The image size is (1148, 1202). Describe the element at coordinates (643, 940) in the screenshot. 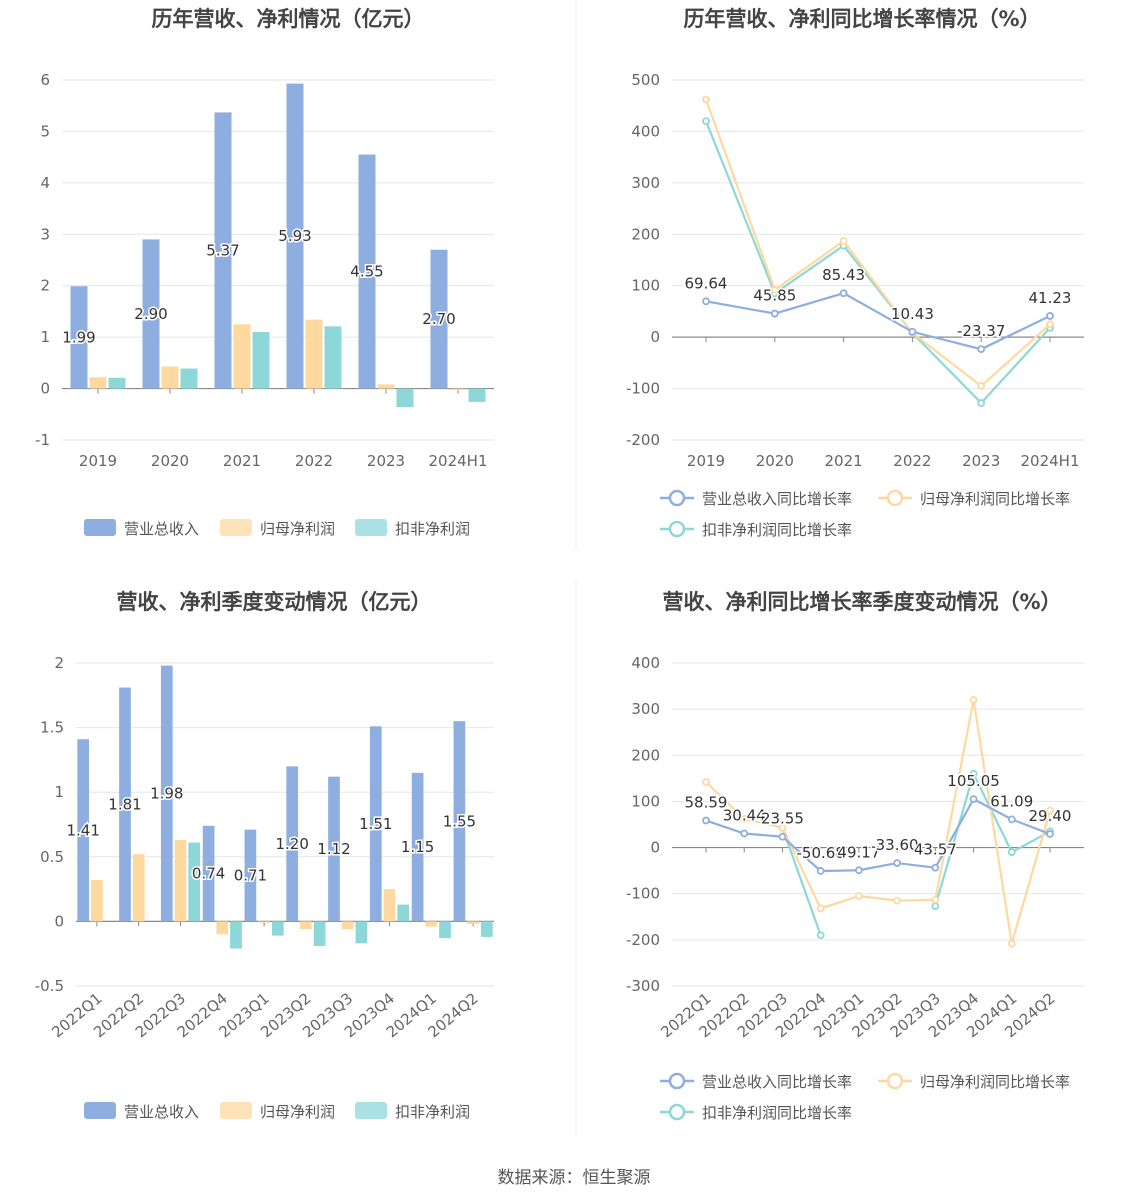

I see `y-tick-label: -200` at that location.